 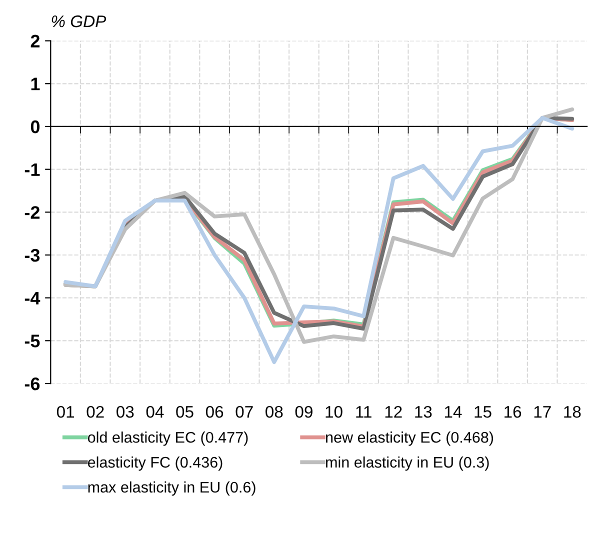 What do you see at coordinates (453, 412) in the screenshot?
I see `x-tick-label: 14` at bounding box center [453, 412].